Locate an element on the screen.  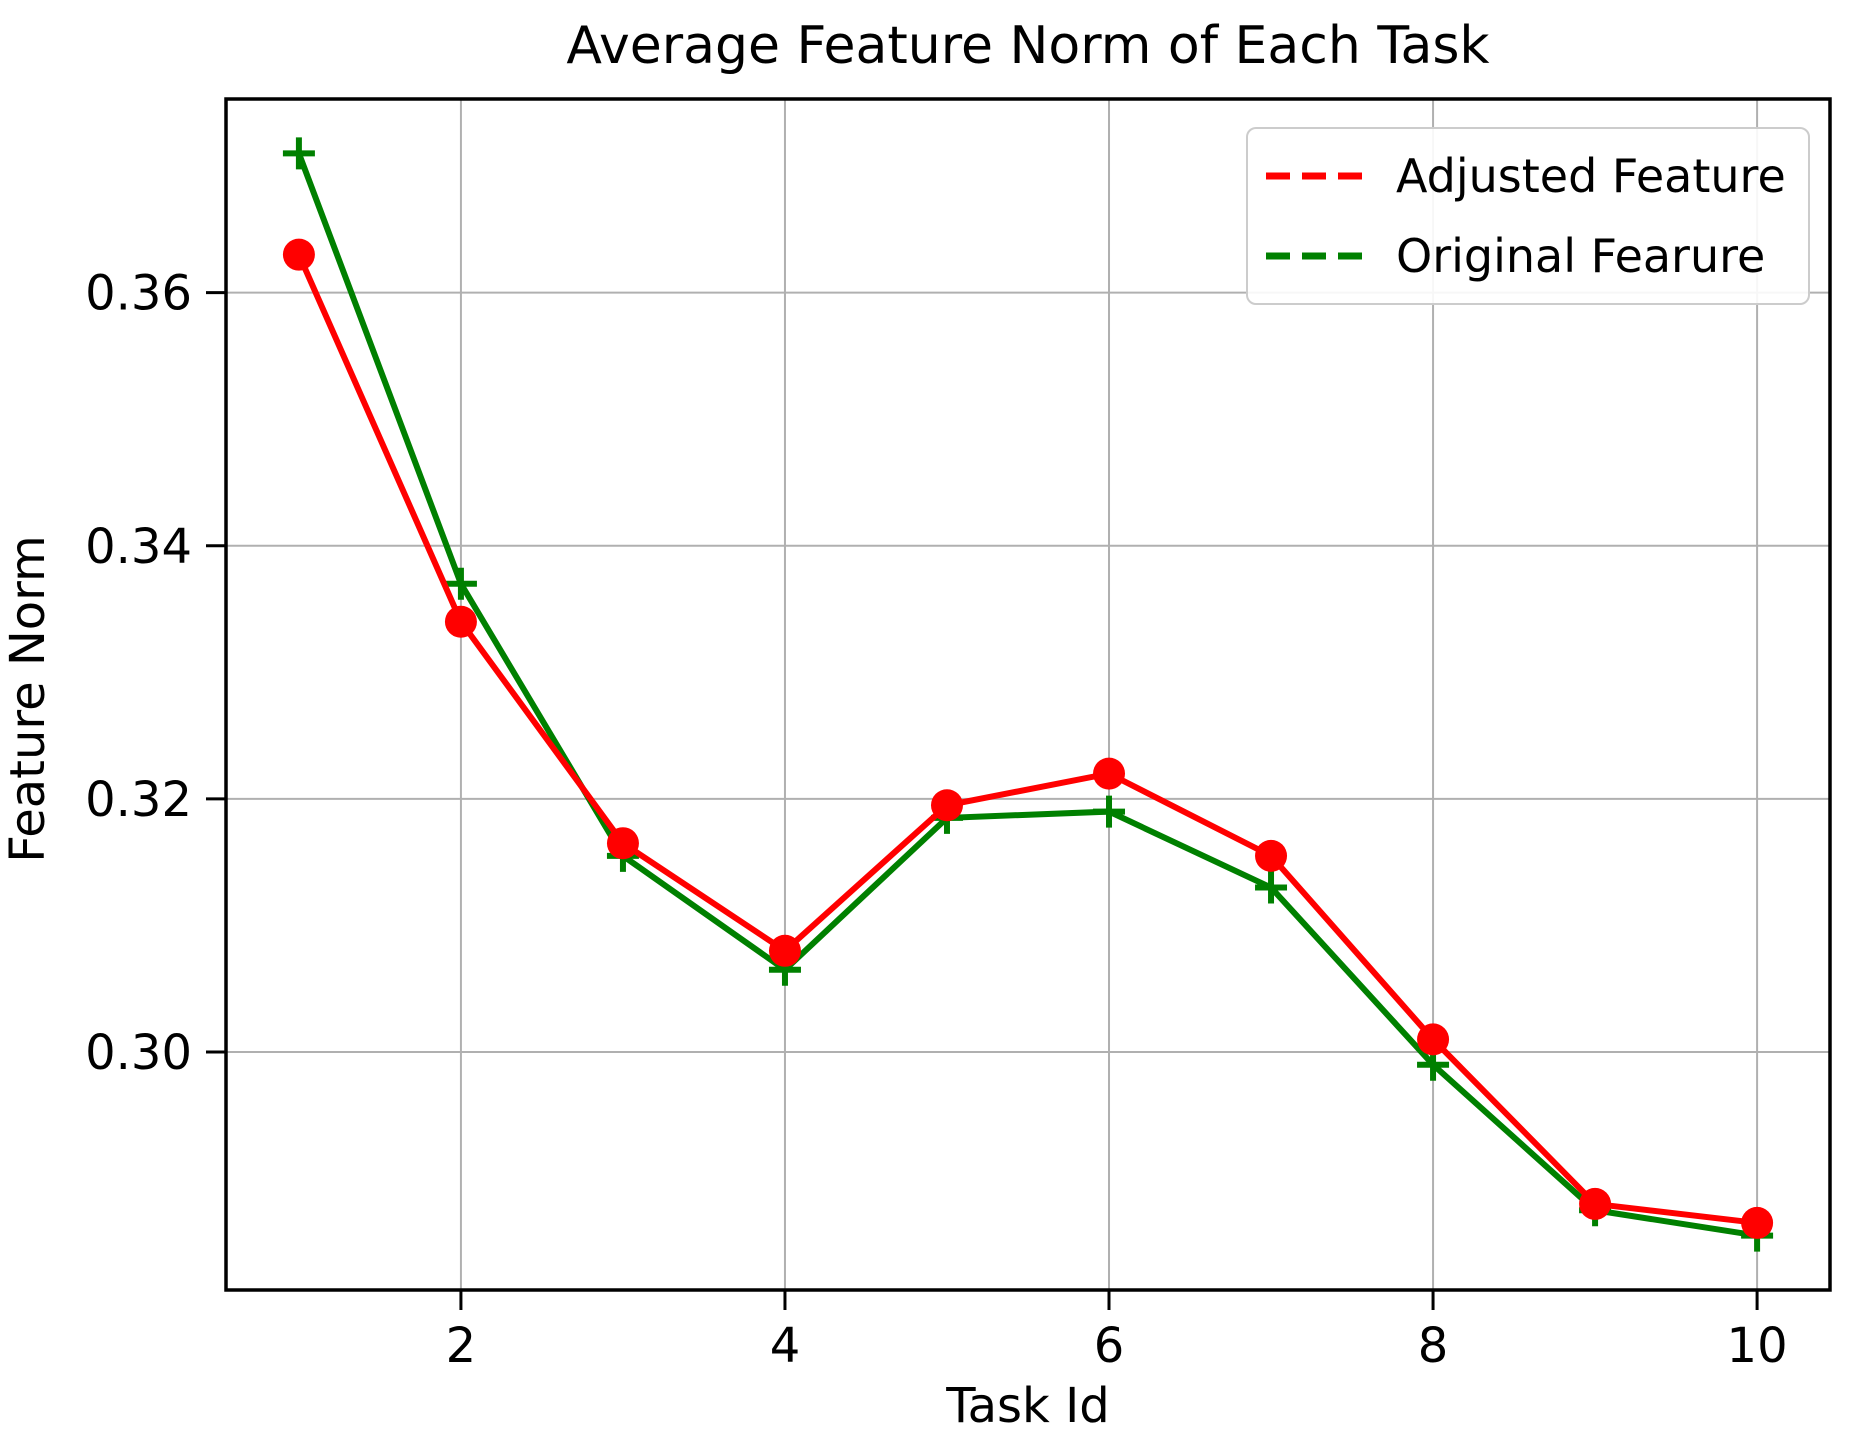
x-axis-label: Task Id is located at coordinates (1028, 1406).